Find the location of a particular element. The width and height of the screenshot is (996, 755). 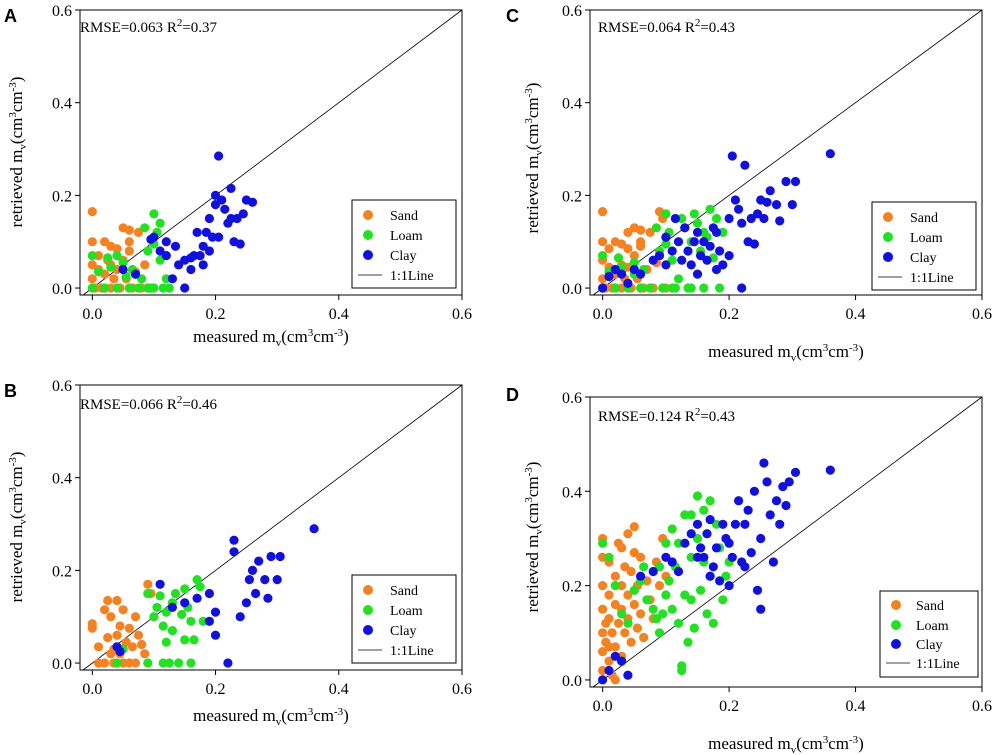

legend-marker-clay is located at coordinates (888, 257).